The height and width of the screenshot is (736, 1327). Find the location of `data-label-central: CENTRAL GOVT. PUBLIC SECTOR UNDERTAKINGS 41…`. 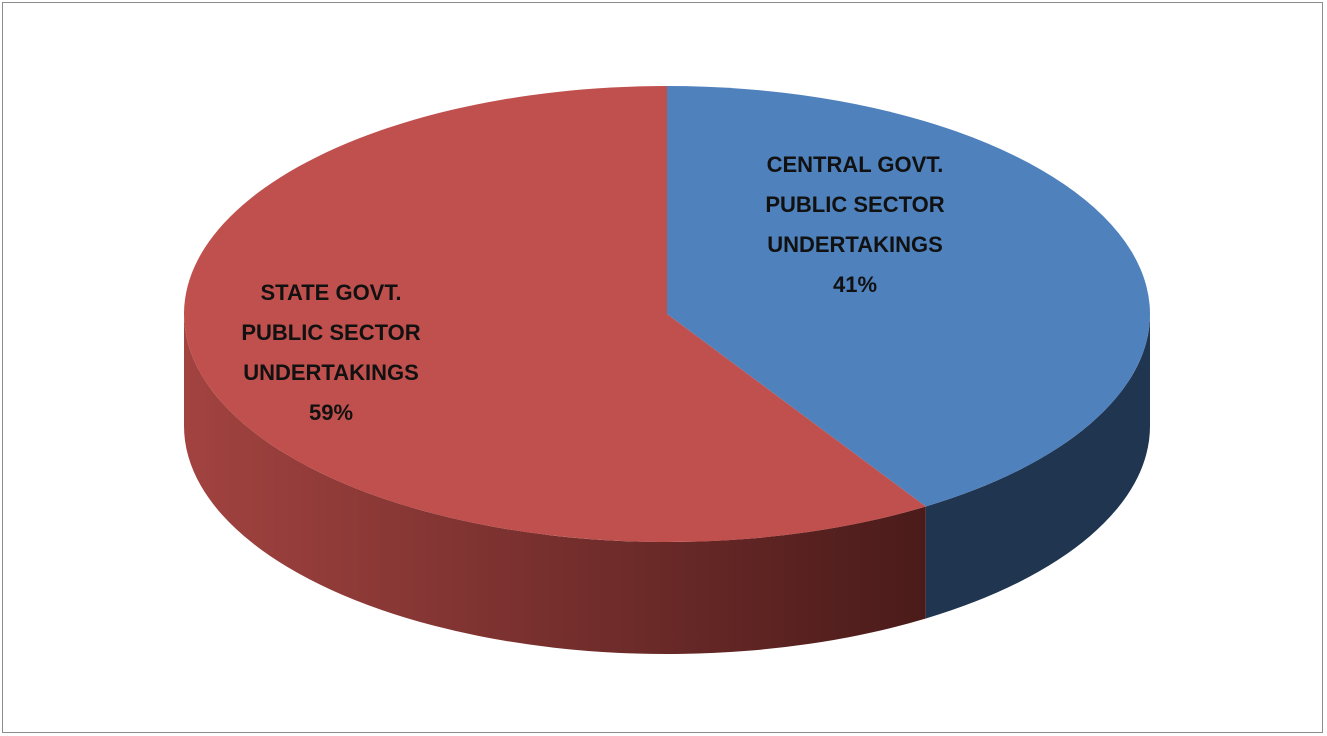

data-label-central: CENTRAL GOVT. PUBLIC SECTOR UNDERTAKINGS 41… is located at coordinates (854, 224).